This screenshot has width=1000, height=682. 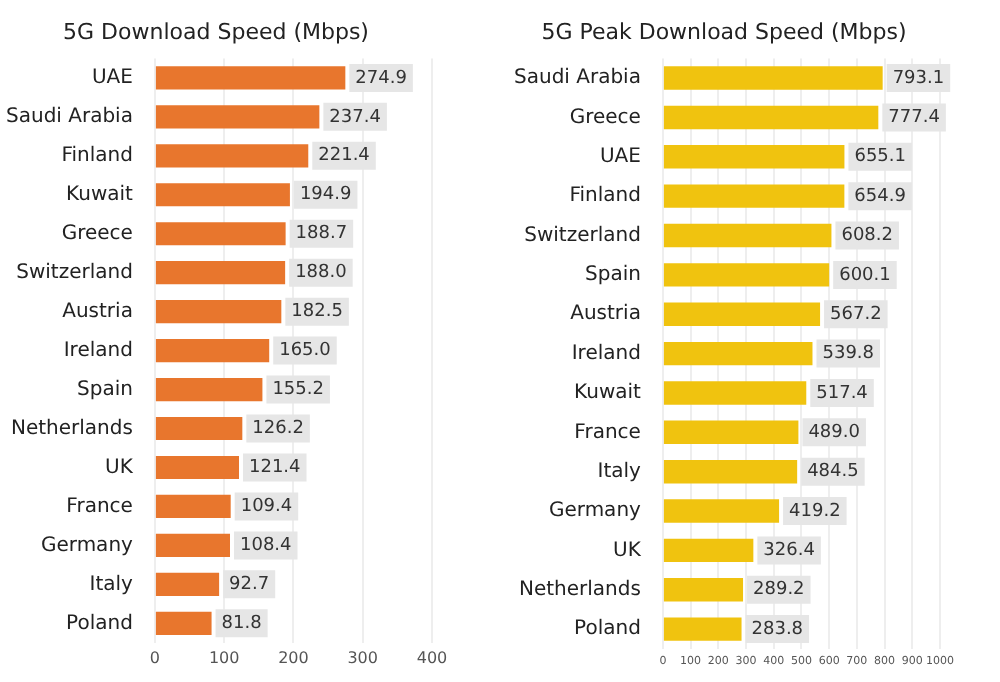 What do you see at coordinates (278, 429) in the screenshot?
I see `data-label: 126.2` at bounding box center [278, 429].